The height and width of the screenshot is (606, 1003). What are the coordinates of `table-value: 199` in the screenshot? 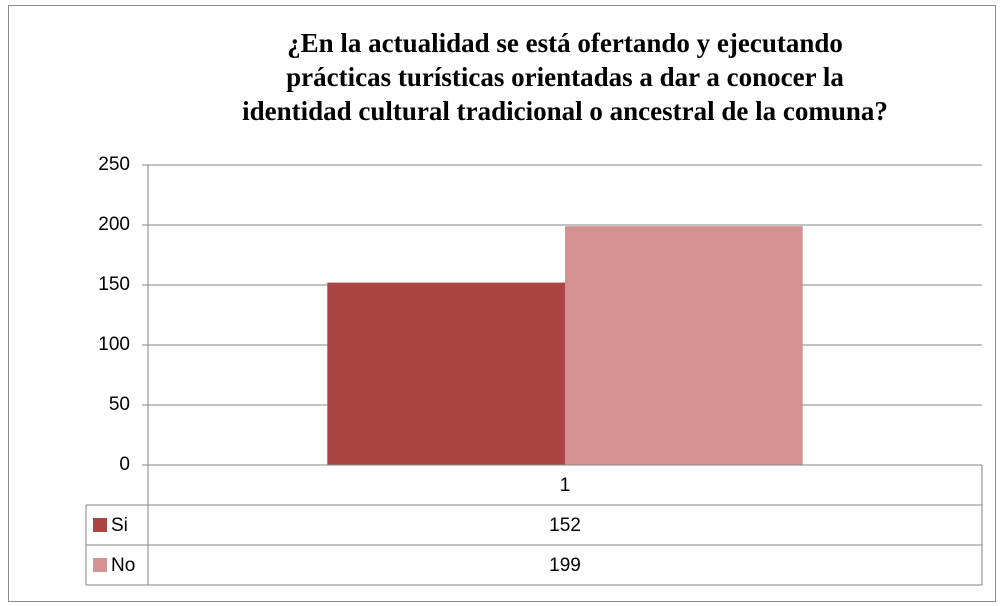 It's located at (565, 565).